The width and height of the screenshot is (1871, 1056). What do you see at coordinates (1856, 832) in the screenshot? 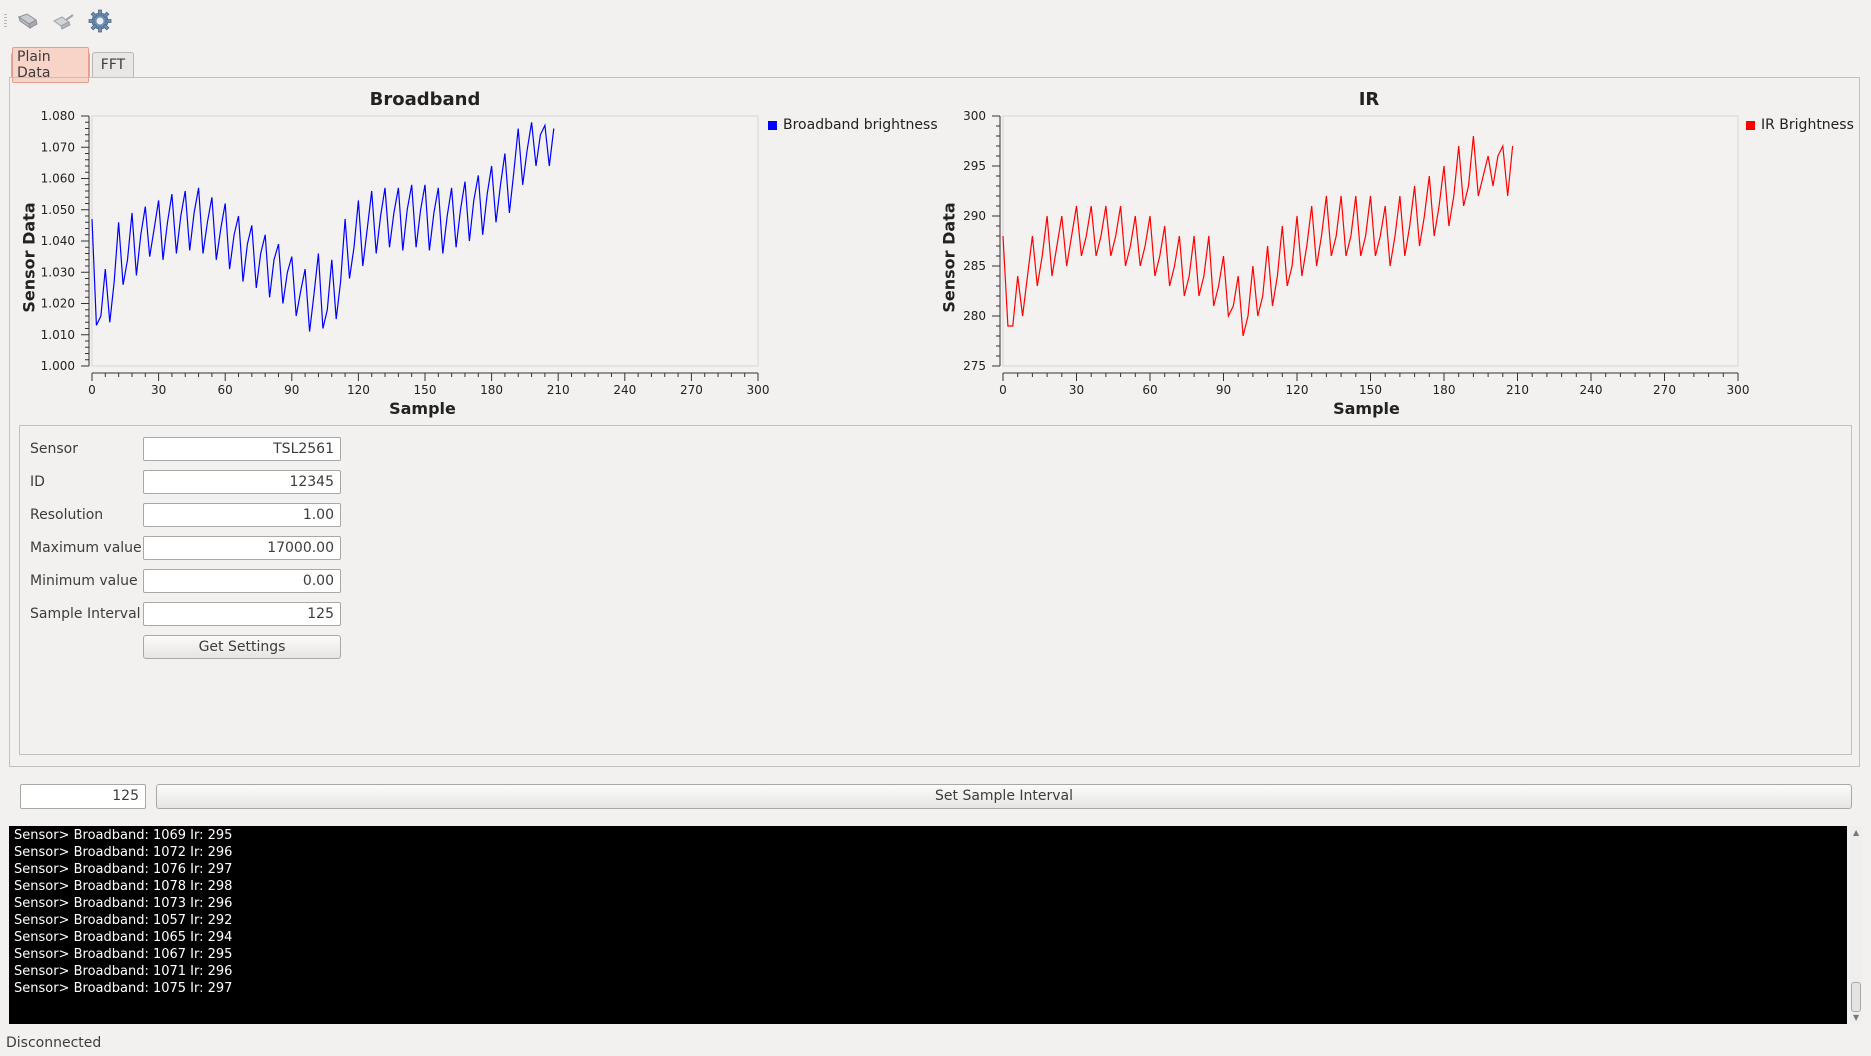
I see `scroll-up-icon: ▲` at bounding box center [1856, 832].